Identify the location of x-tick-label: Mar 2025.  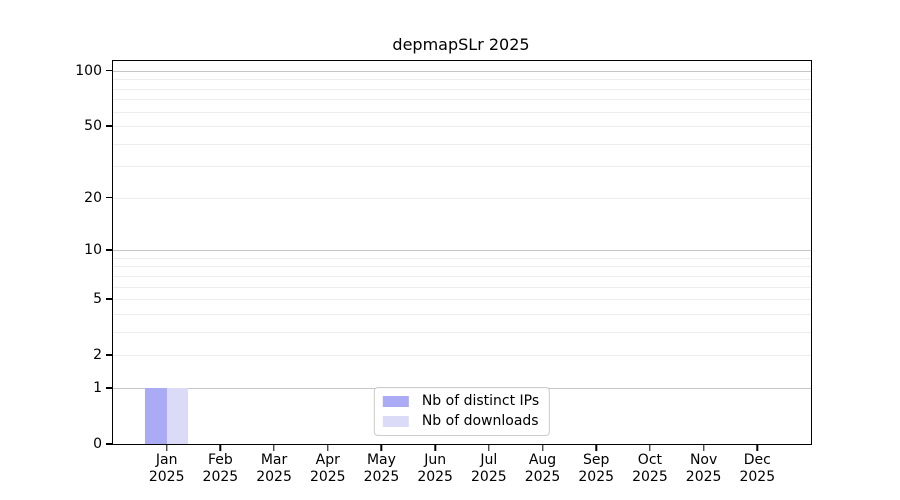
(274, 469).